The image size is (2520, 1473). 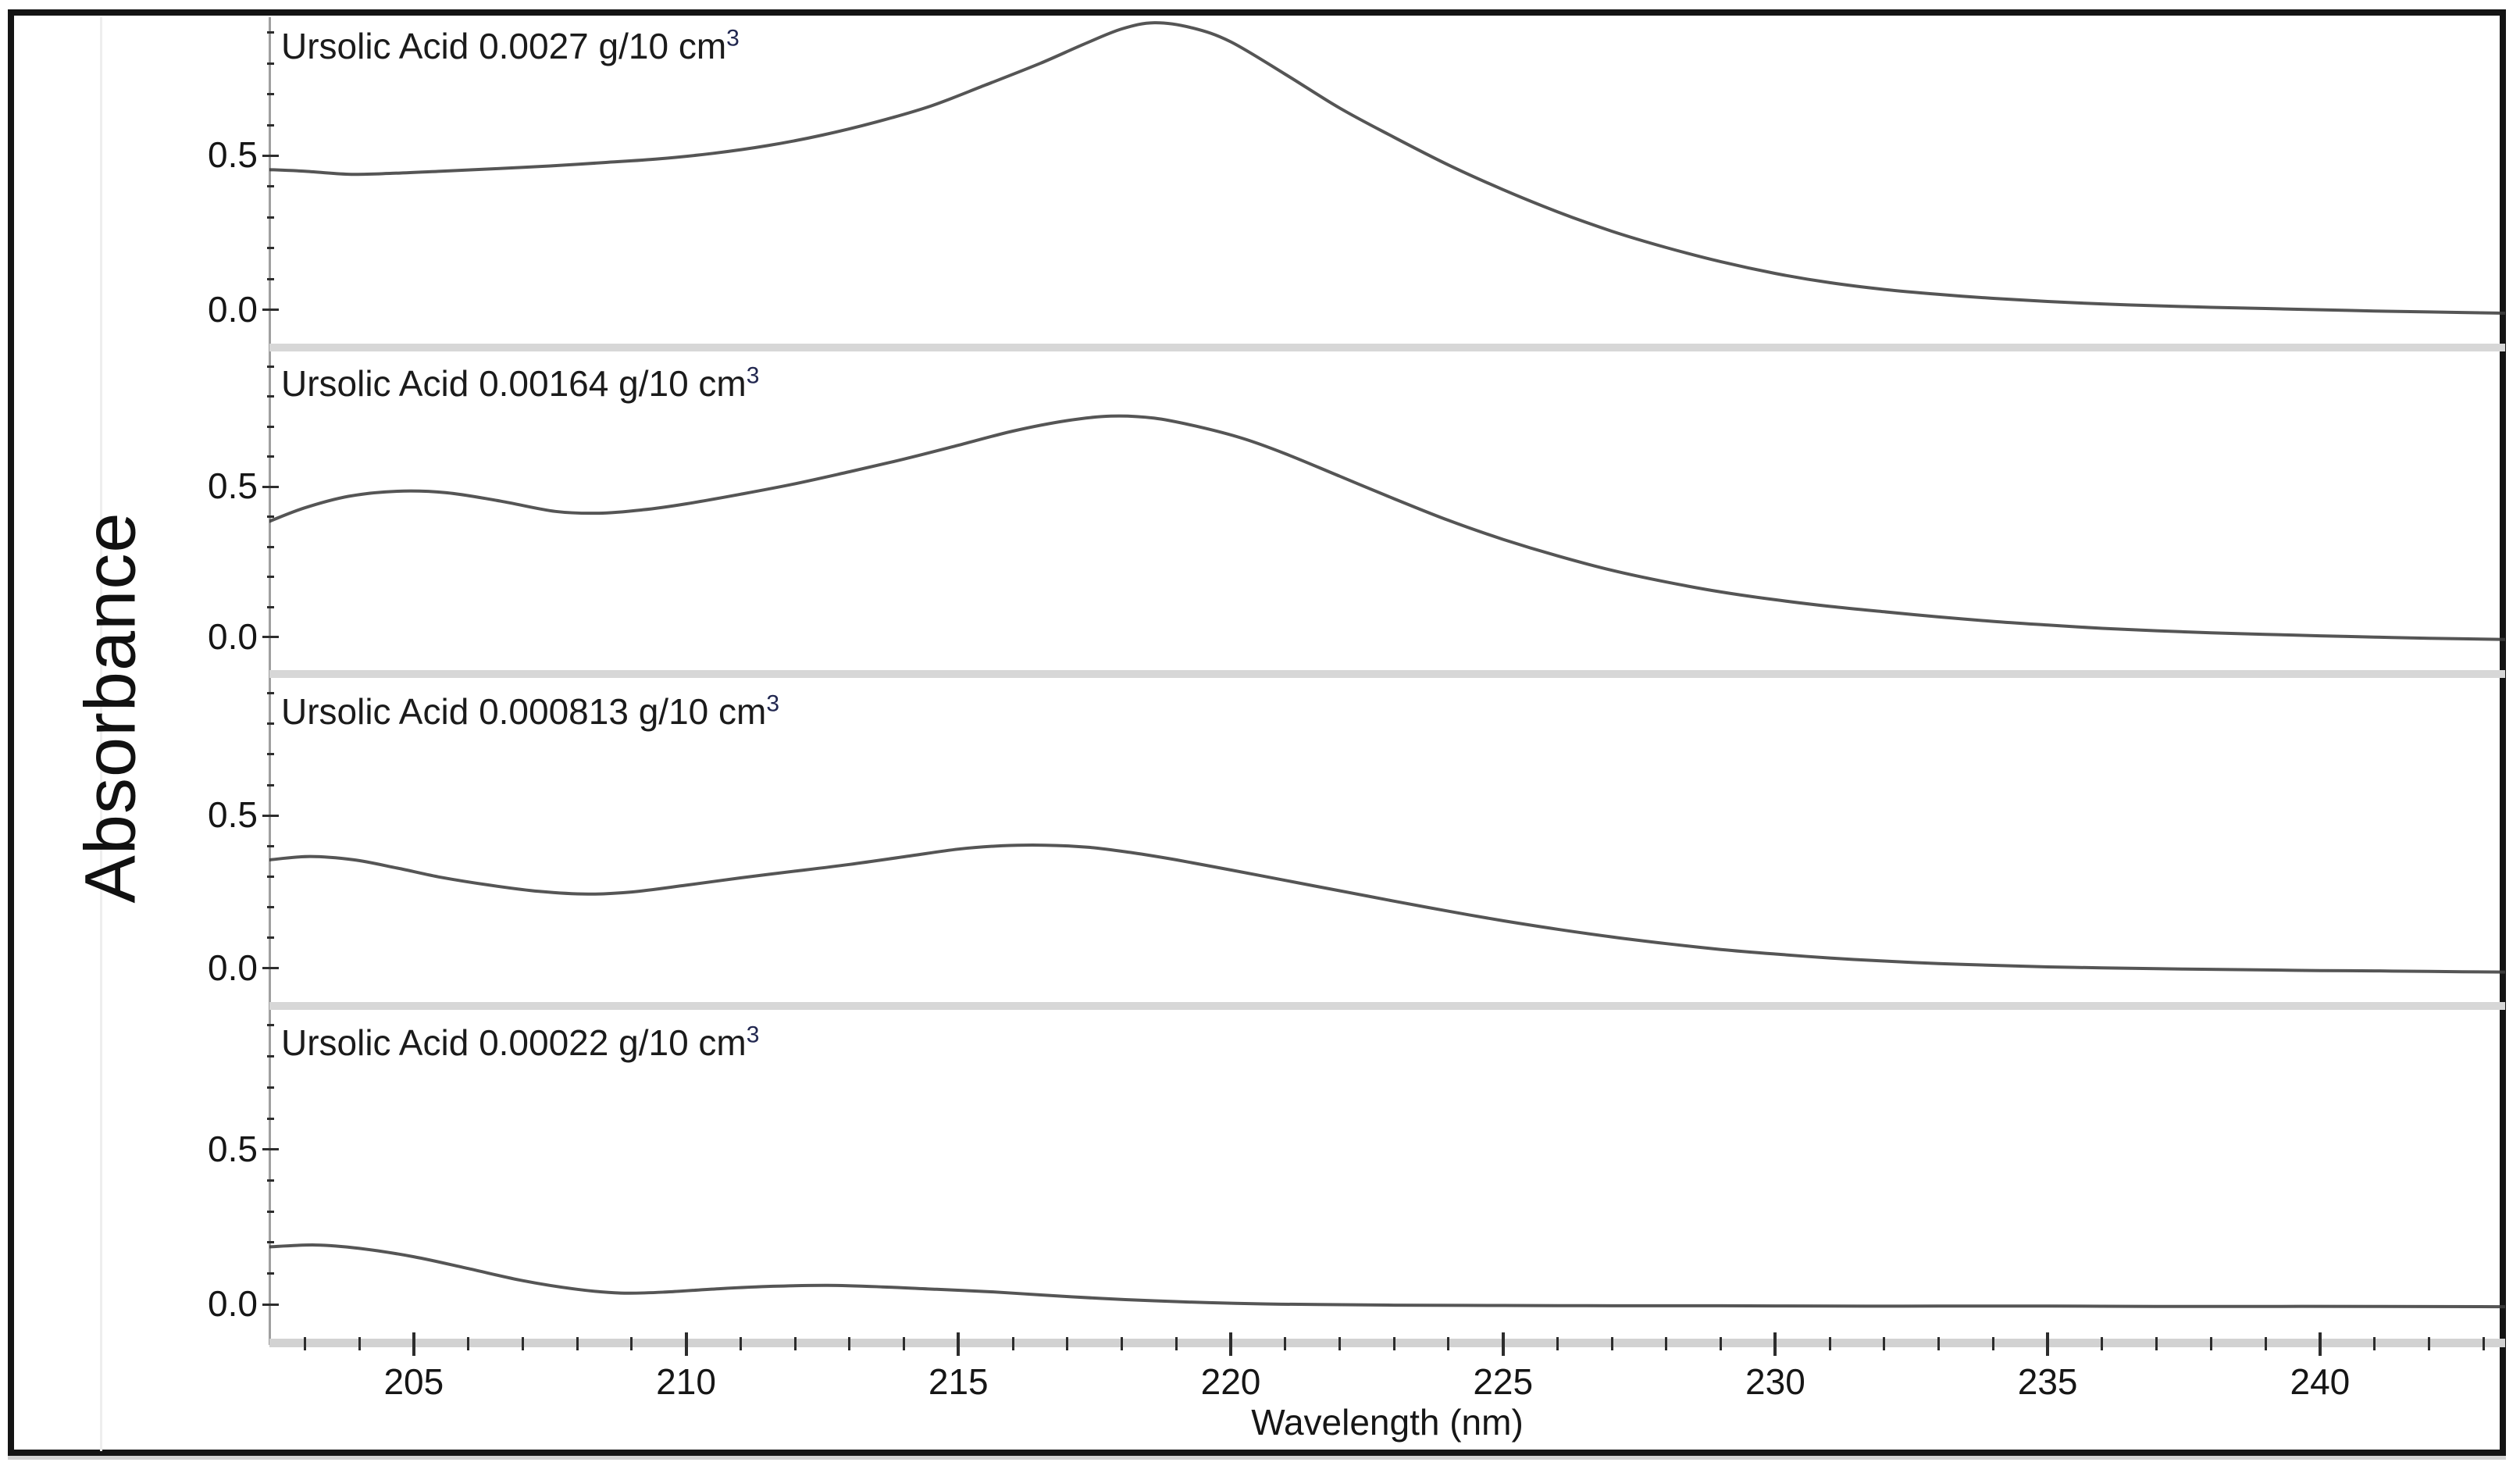 What do you see at coordinates (753, 1035) in the screenshot?
I see `panel-label-4-superscript: 3` at bounding box center [753, 1035].